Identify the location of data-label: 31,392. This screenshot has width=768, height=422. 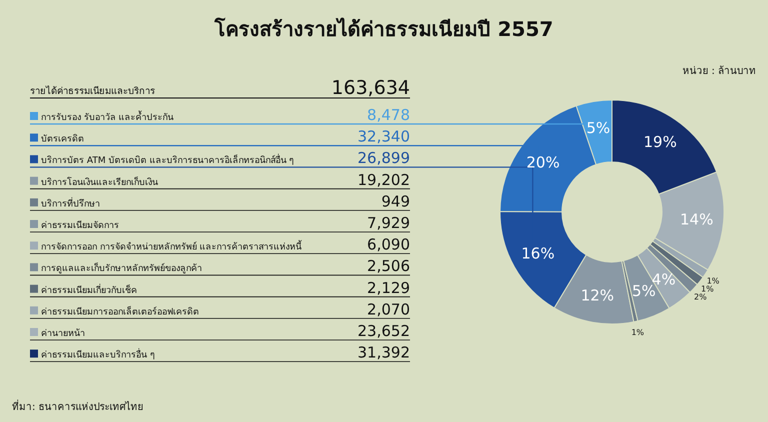
(384, 353).